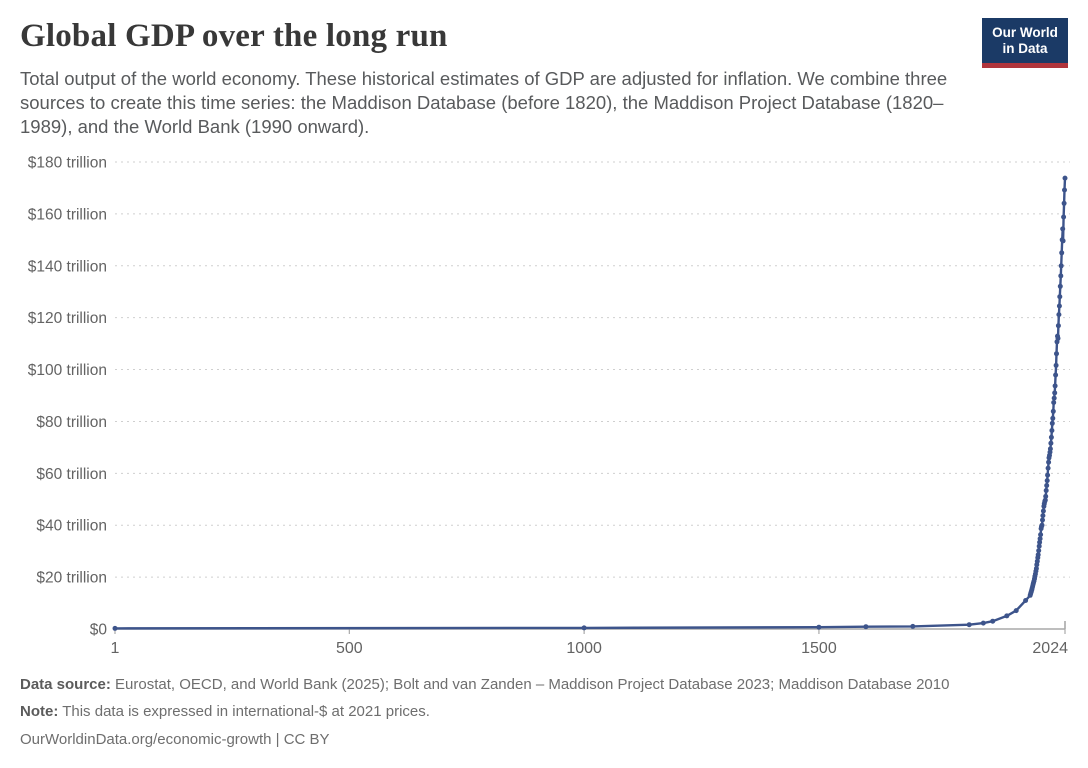  Describe the element at coordinates (1025, 32) in the screenshot. I see `owid-logo-line1: Our World` at that location.